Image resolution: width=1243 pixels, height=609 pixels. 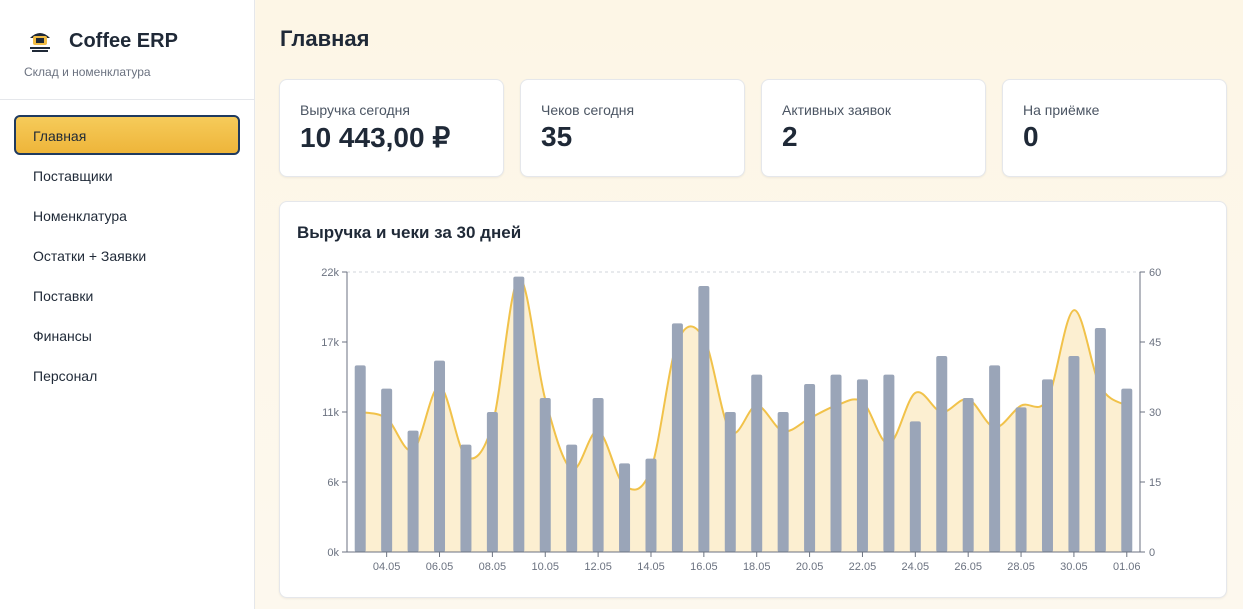 I want to click on y-right-tick-label: 30, so click(x=1155, y=413).